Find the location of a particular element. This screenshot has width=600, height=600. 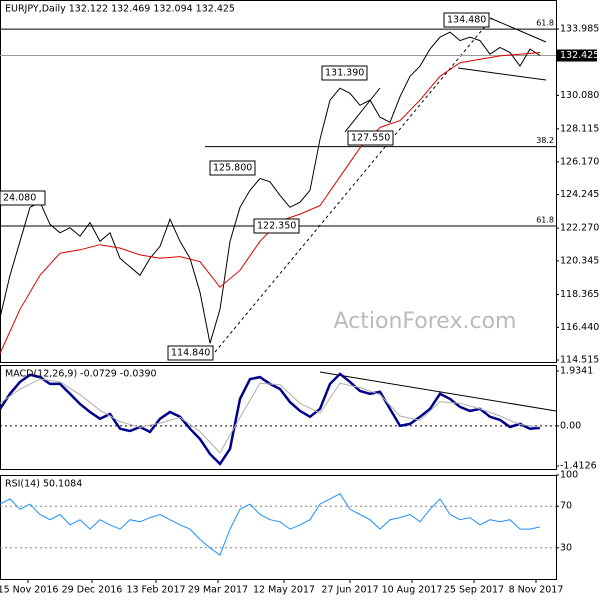

y-tick-label: 133.985 is located at coordinates (579, 28).